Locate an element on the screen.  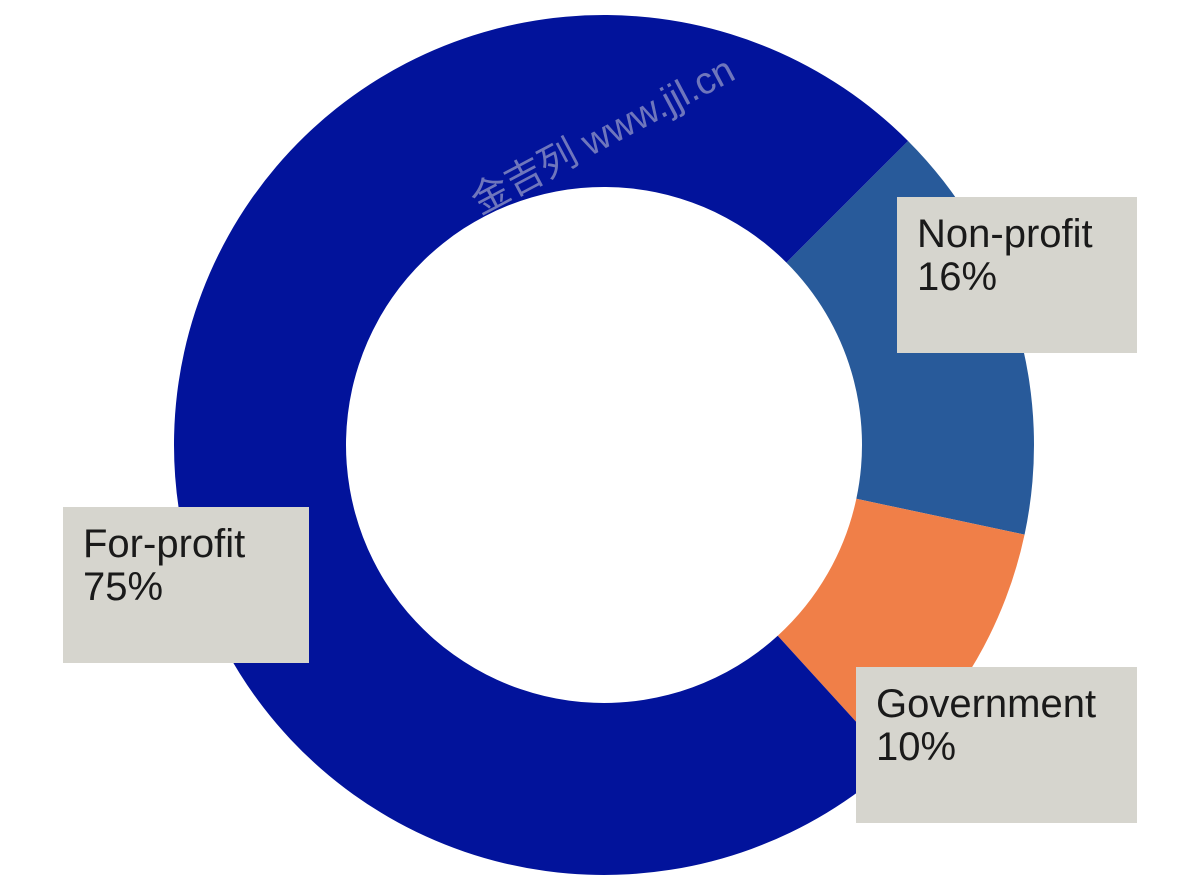
category-label: For-profit is located at coordinates (164, 544).